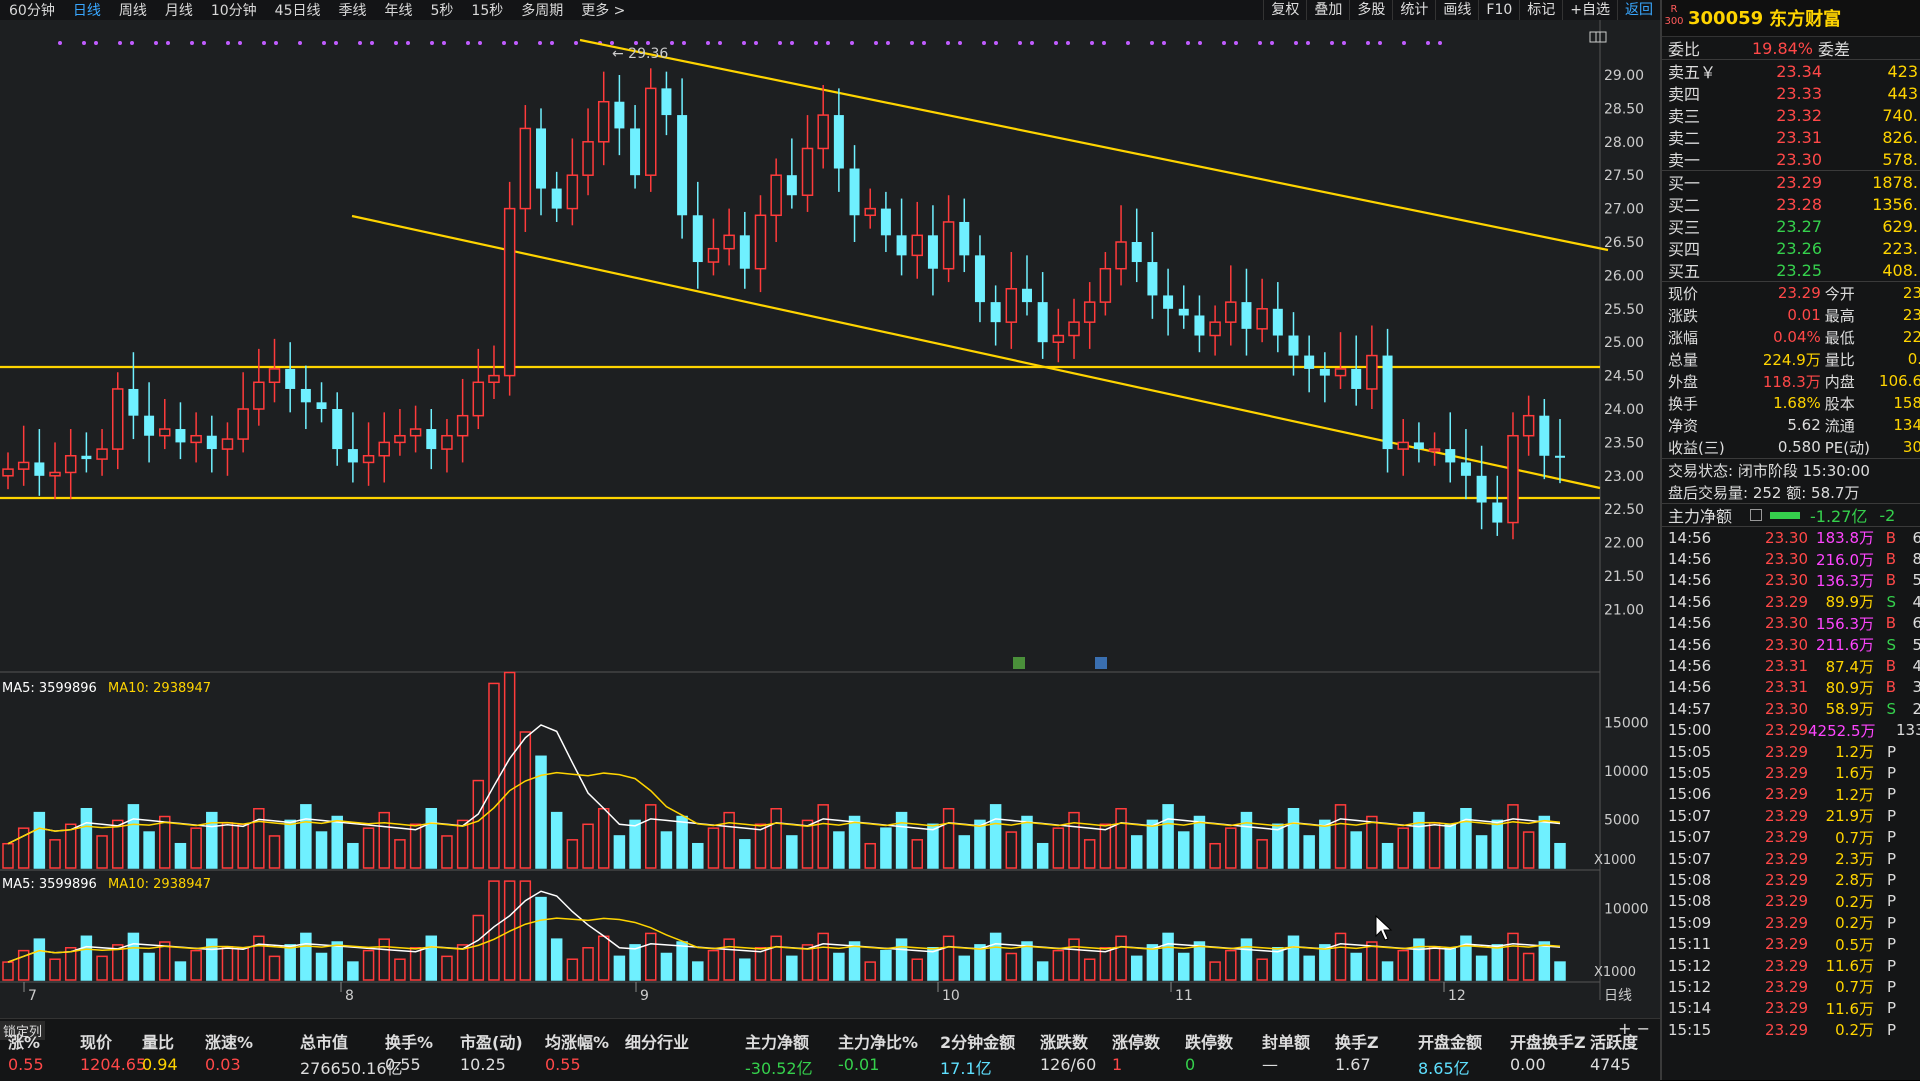 This screenshot has width=1920, height=1081. Describe the element at coordinates (297, 11) in the screenshot. I see `period-tab-5: 45日线` at that location.